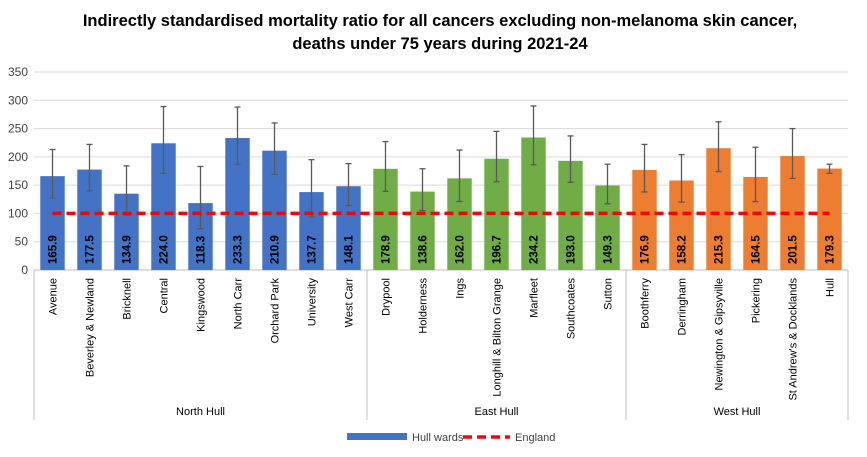 This screenshot has width=867, height=457. Describe the element at coordinates (387, 249) in the screenshot. I see `data-label: 178.9` at that location.